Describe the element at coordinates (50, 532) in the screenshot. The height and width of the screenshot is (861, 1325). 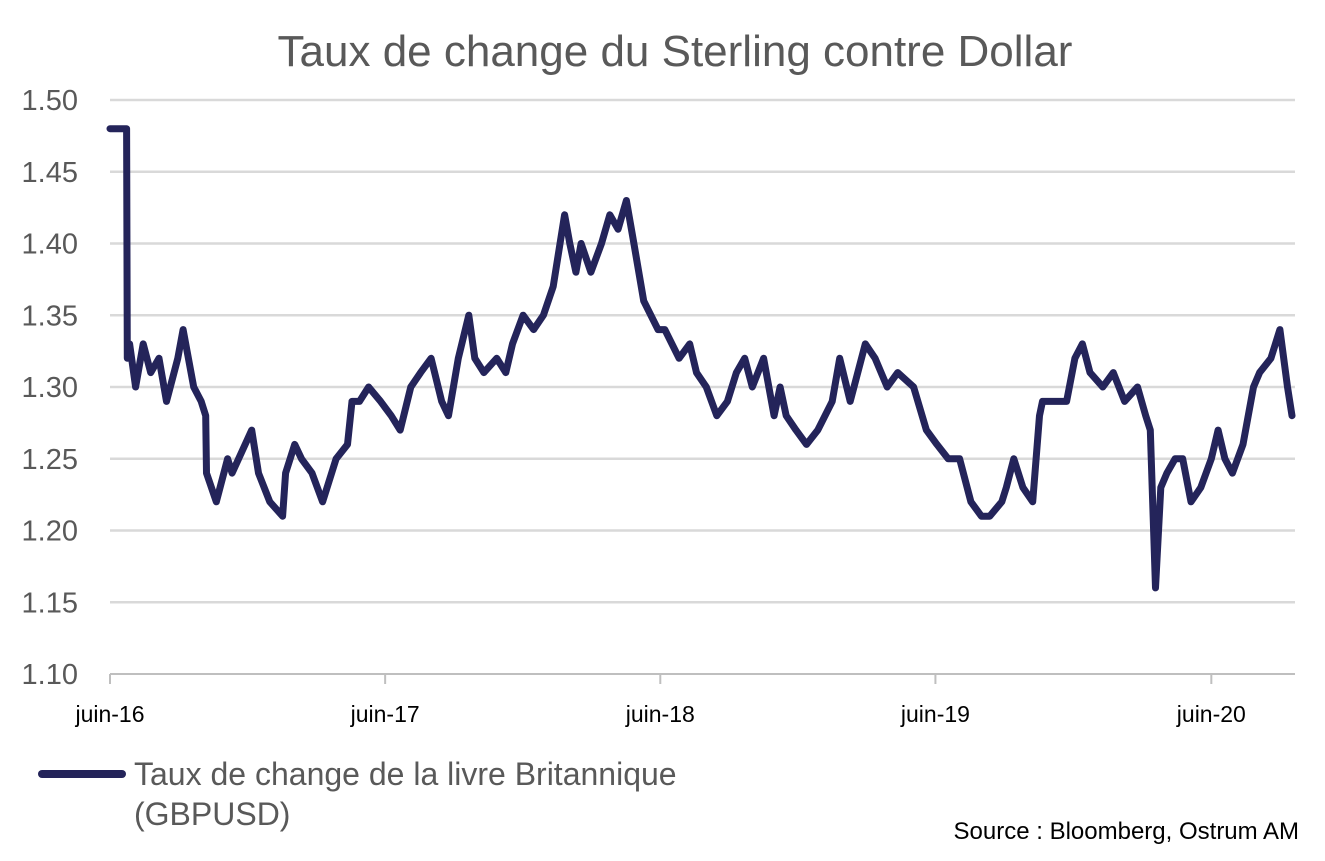
I see `y-tick-label: 1.20` at that location.